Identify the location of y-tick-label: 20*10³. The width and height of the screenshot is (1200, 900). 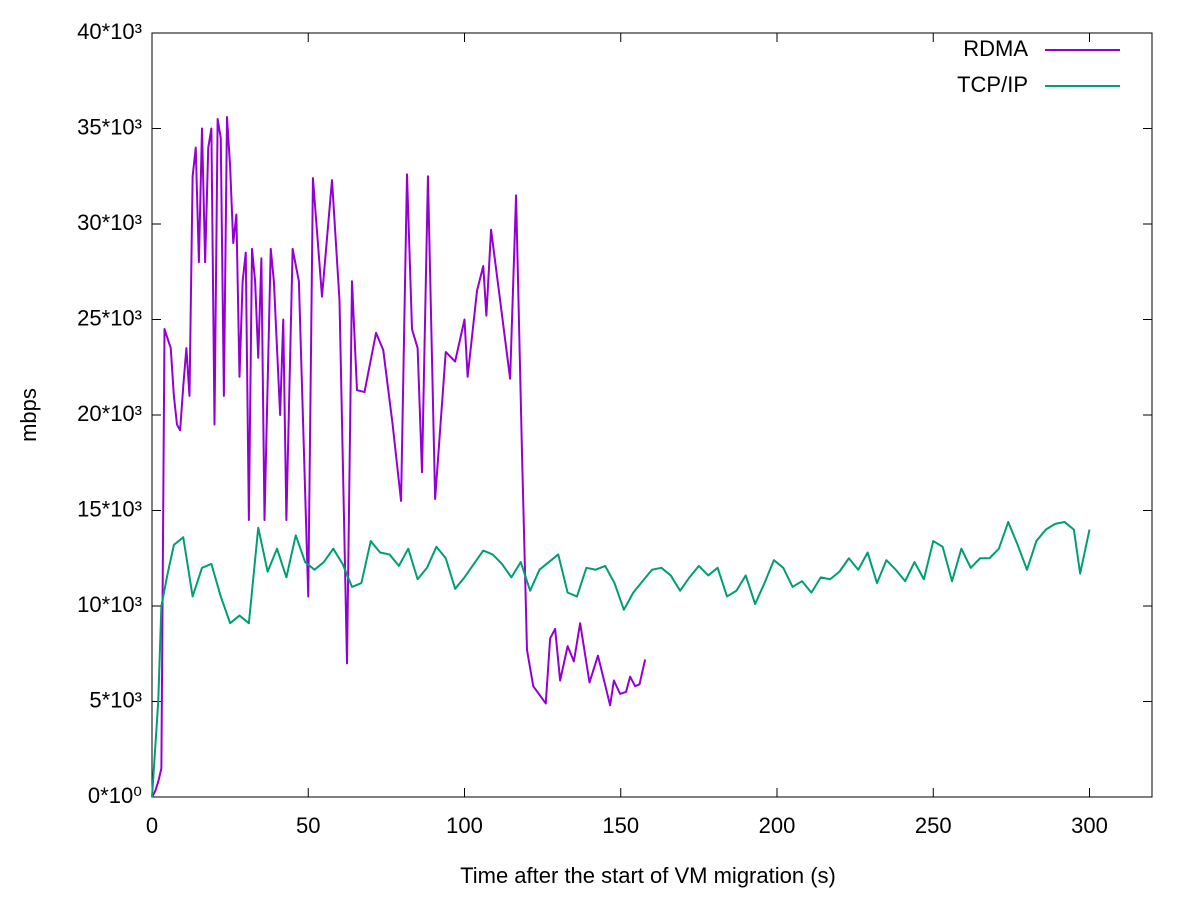
(109, 413).